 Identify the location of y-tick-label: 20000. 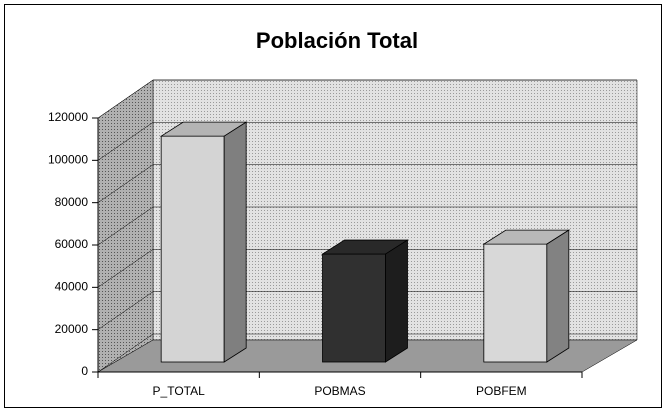
(72, 329).